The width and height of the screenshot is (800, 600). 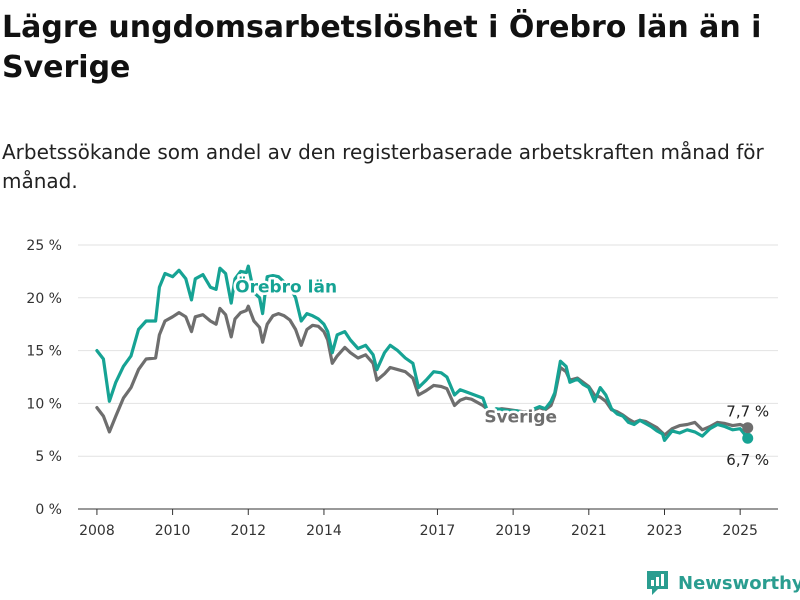 What do you see at coordinates (513, 531) in the screenshot?
I see `x-tick-label: 2019` at bounding box center [513, 531].